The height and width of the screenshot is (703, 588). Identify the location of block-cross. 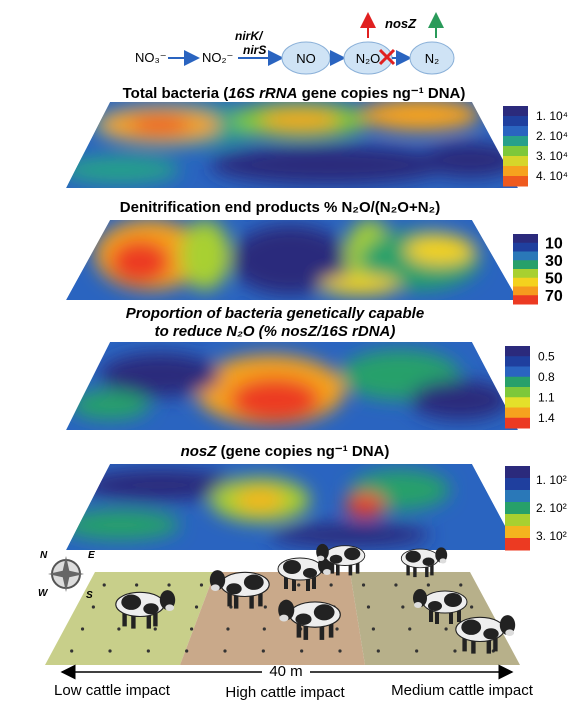
(387, 57).